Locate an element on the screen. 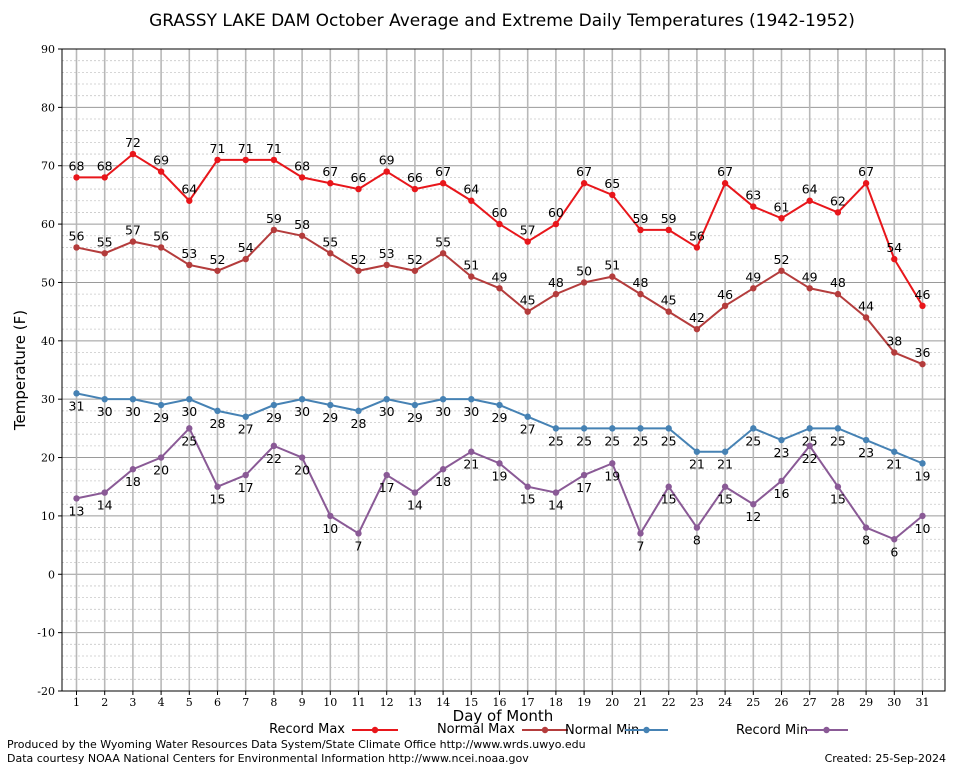 This screenshot has width=954, height=768. x-tick-label: 4 is located at coordinates (161, 702).